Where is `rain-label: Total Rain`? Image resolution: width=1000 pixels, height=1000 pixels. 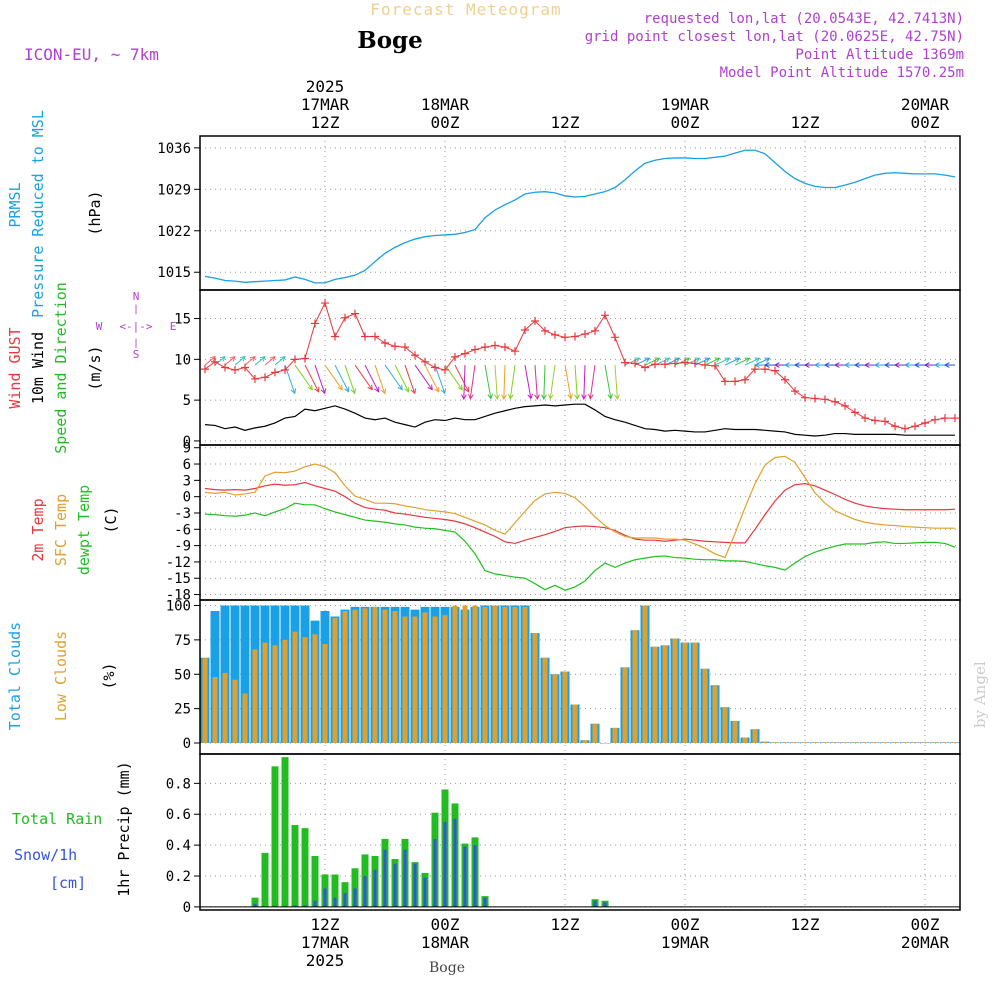
rain-label: Total Rain is located at coordinates (57, 819).